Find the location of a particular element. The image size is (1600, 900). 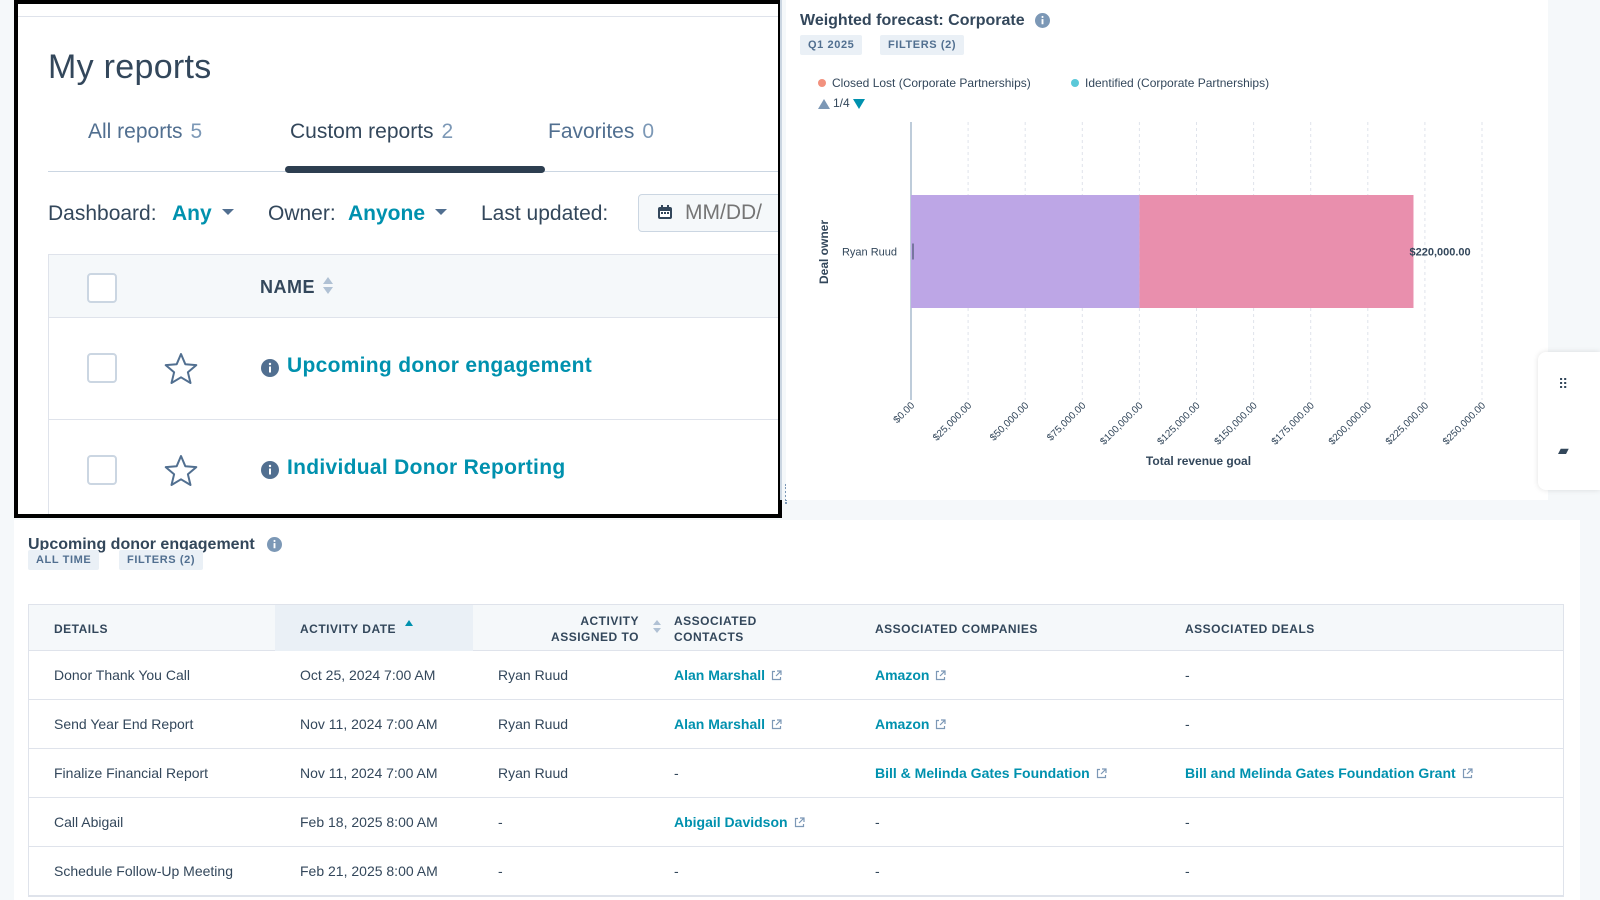

owner-filter-value: Anyone is located at coordinates (387, 213).